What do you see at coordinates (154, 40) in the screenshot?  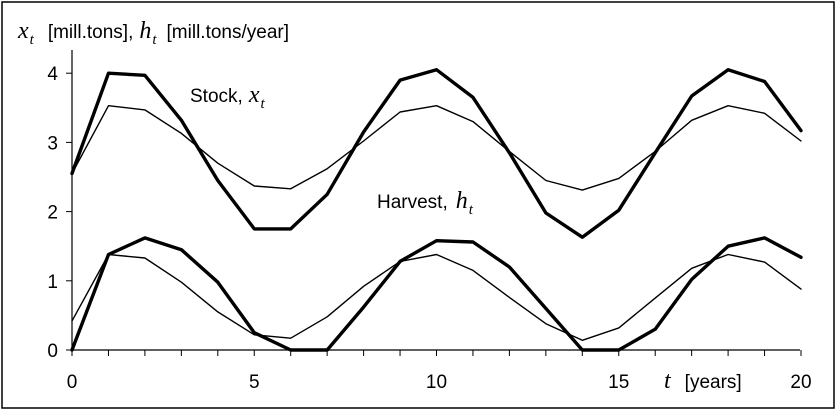 I see `ylabel-h-sub: t` at bounding box center [154, 40].